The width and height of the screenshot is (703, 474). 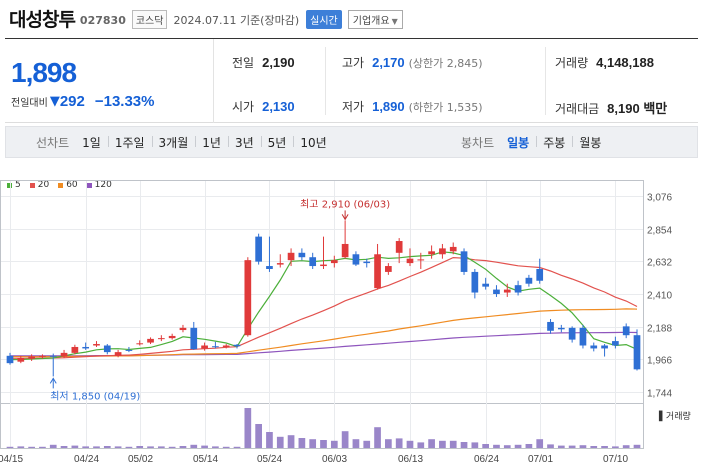 What do you see at coordinates (590, 142) in the screenshot?
I see `tab-monthly: 월봉` at bounding box center [590, 142].